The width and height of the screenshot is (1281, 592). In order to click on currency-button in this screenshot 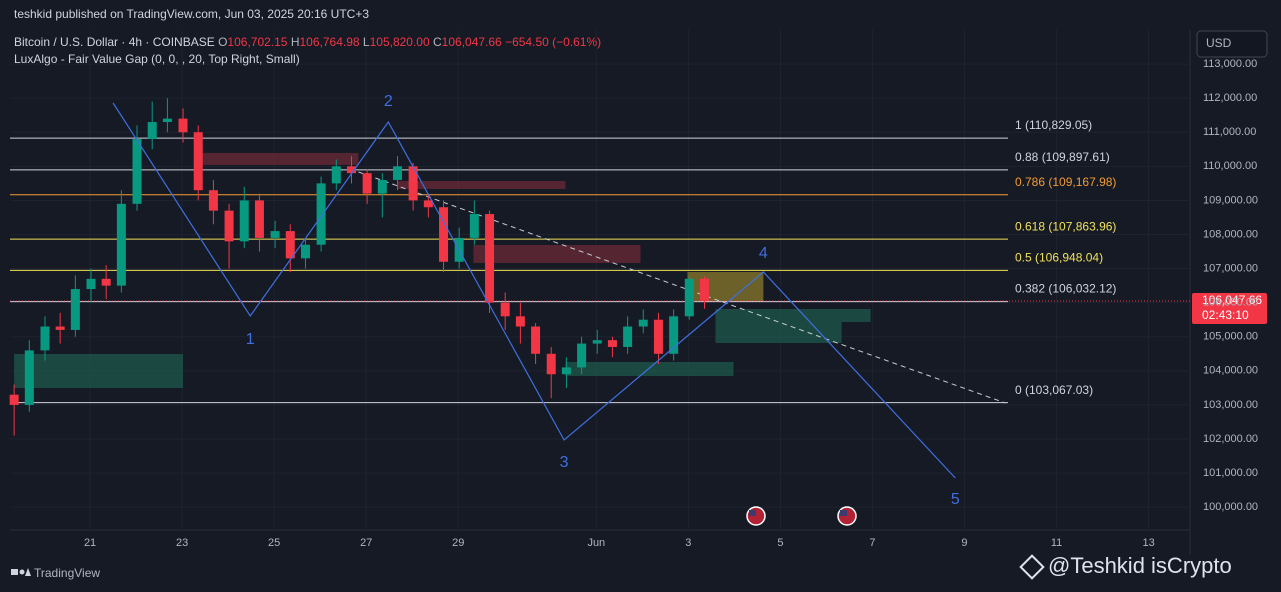, I will do `click(1232, 44)`.